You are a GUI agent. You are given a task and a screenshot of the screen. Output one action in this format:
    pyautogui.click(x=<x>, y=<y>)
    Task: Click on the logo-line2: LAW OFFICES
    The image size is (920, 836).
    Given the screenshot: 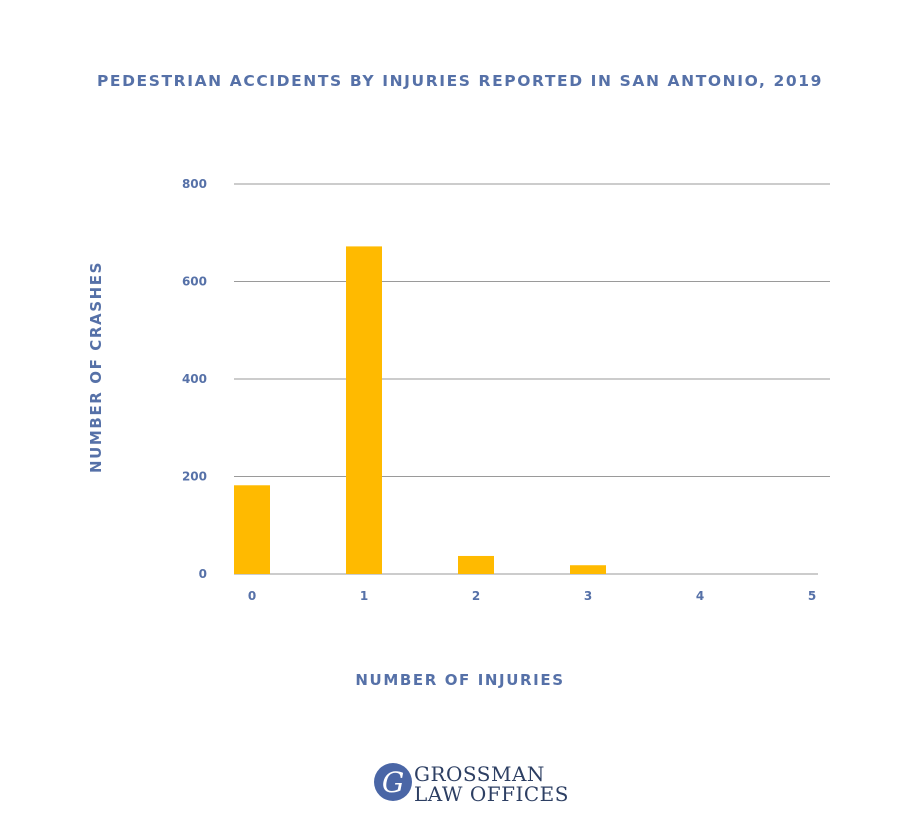 What is the action you would take?
    pyautogui.click(x=491, y=794)
    